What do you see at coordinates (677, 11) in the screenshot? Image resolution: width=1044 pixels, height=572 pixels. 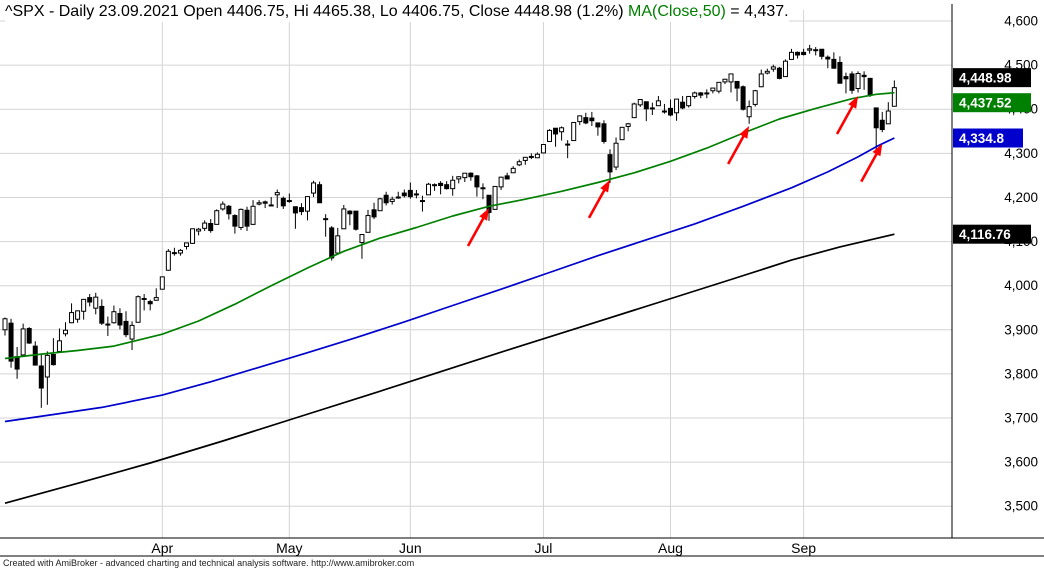 I see `title-ma-label: MA(Close,50)` at bounding box center [677, 11].